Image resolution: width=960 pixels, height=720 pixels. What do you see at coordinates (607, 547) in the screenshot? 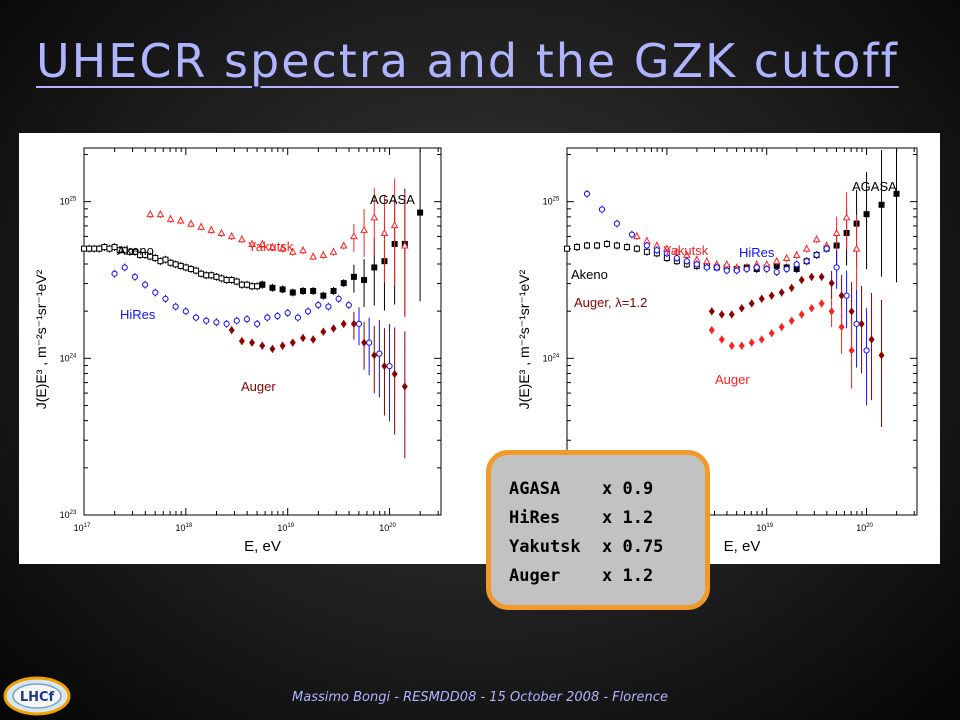
I see `scale-row-yakutsk: Yakutsk x 0.75` at bounding box center [607, 547].